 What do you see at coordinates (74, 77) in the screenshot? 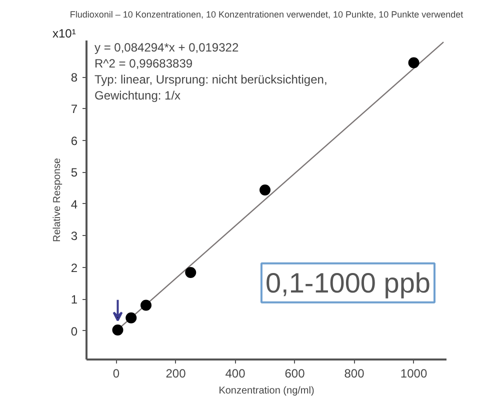
I see `y-tick-label: 8` at bounding box center [74, 77].